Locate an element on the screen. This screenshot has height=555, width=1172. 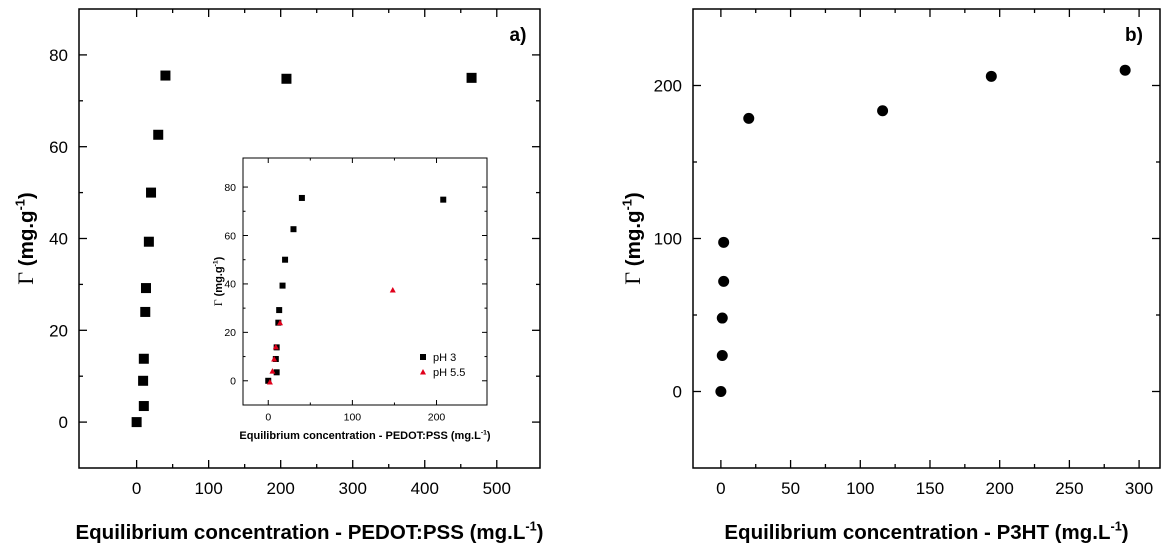
inset-x-tick-label: 100 is located at coordinates (353, 418).